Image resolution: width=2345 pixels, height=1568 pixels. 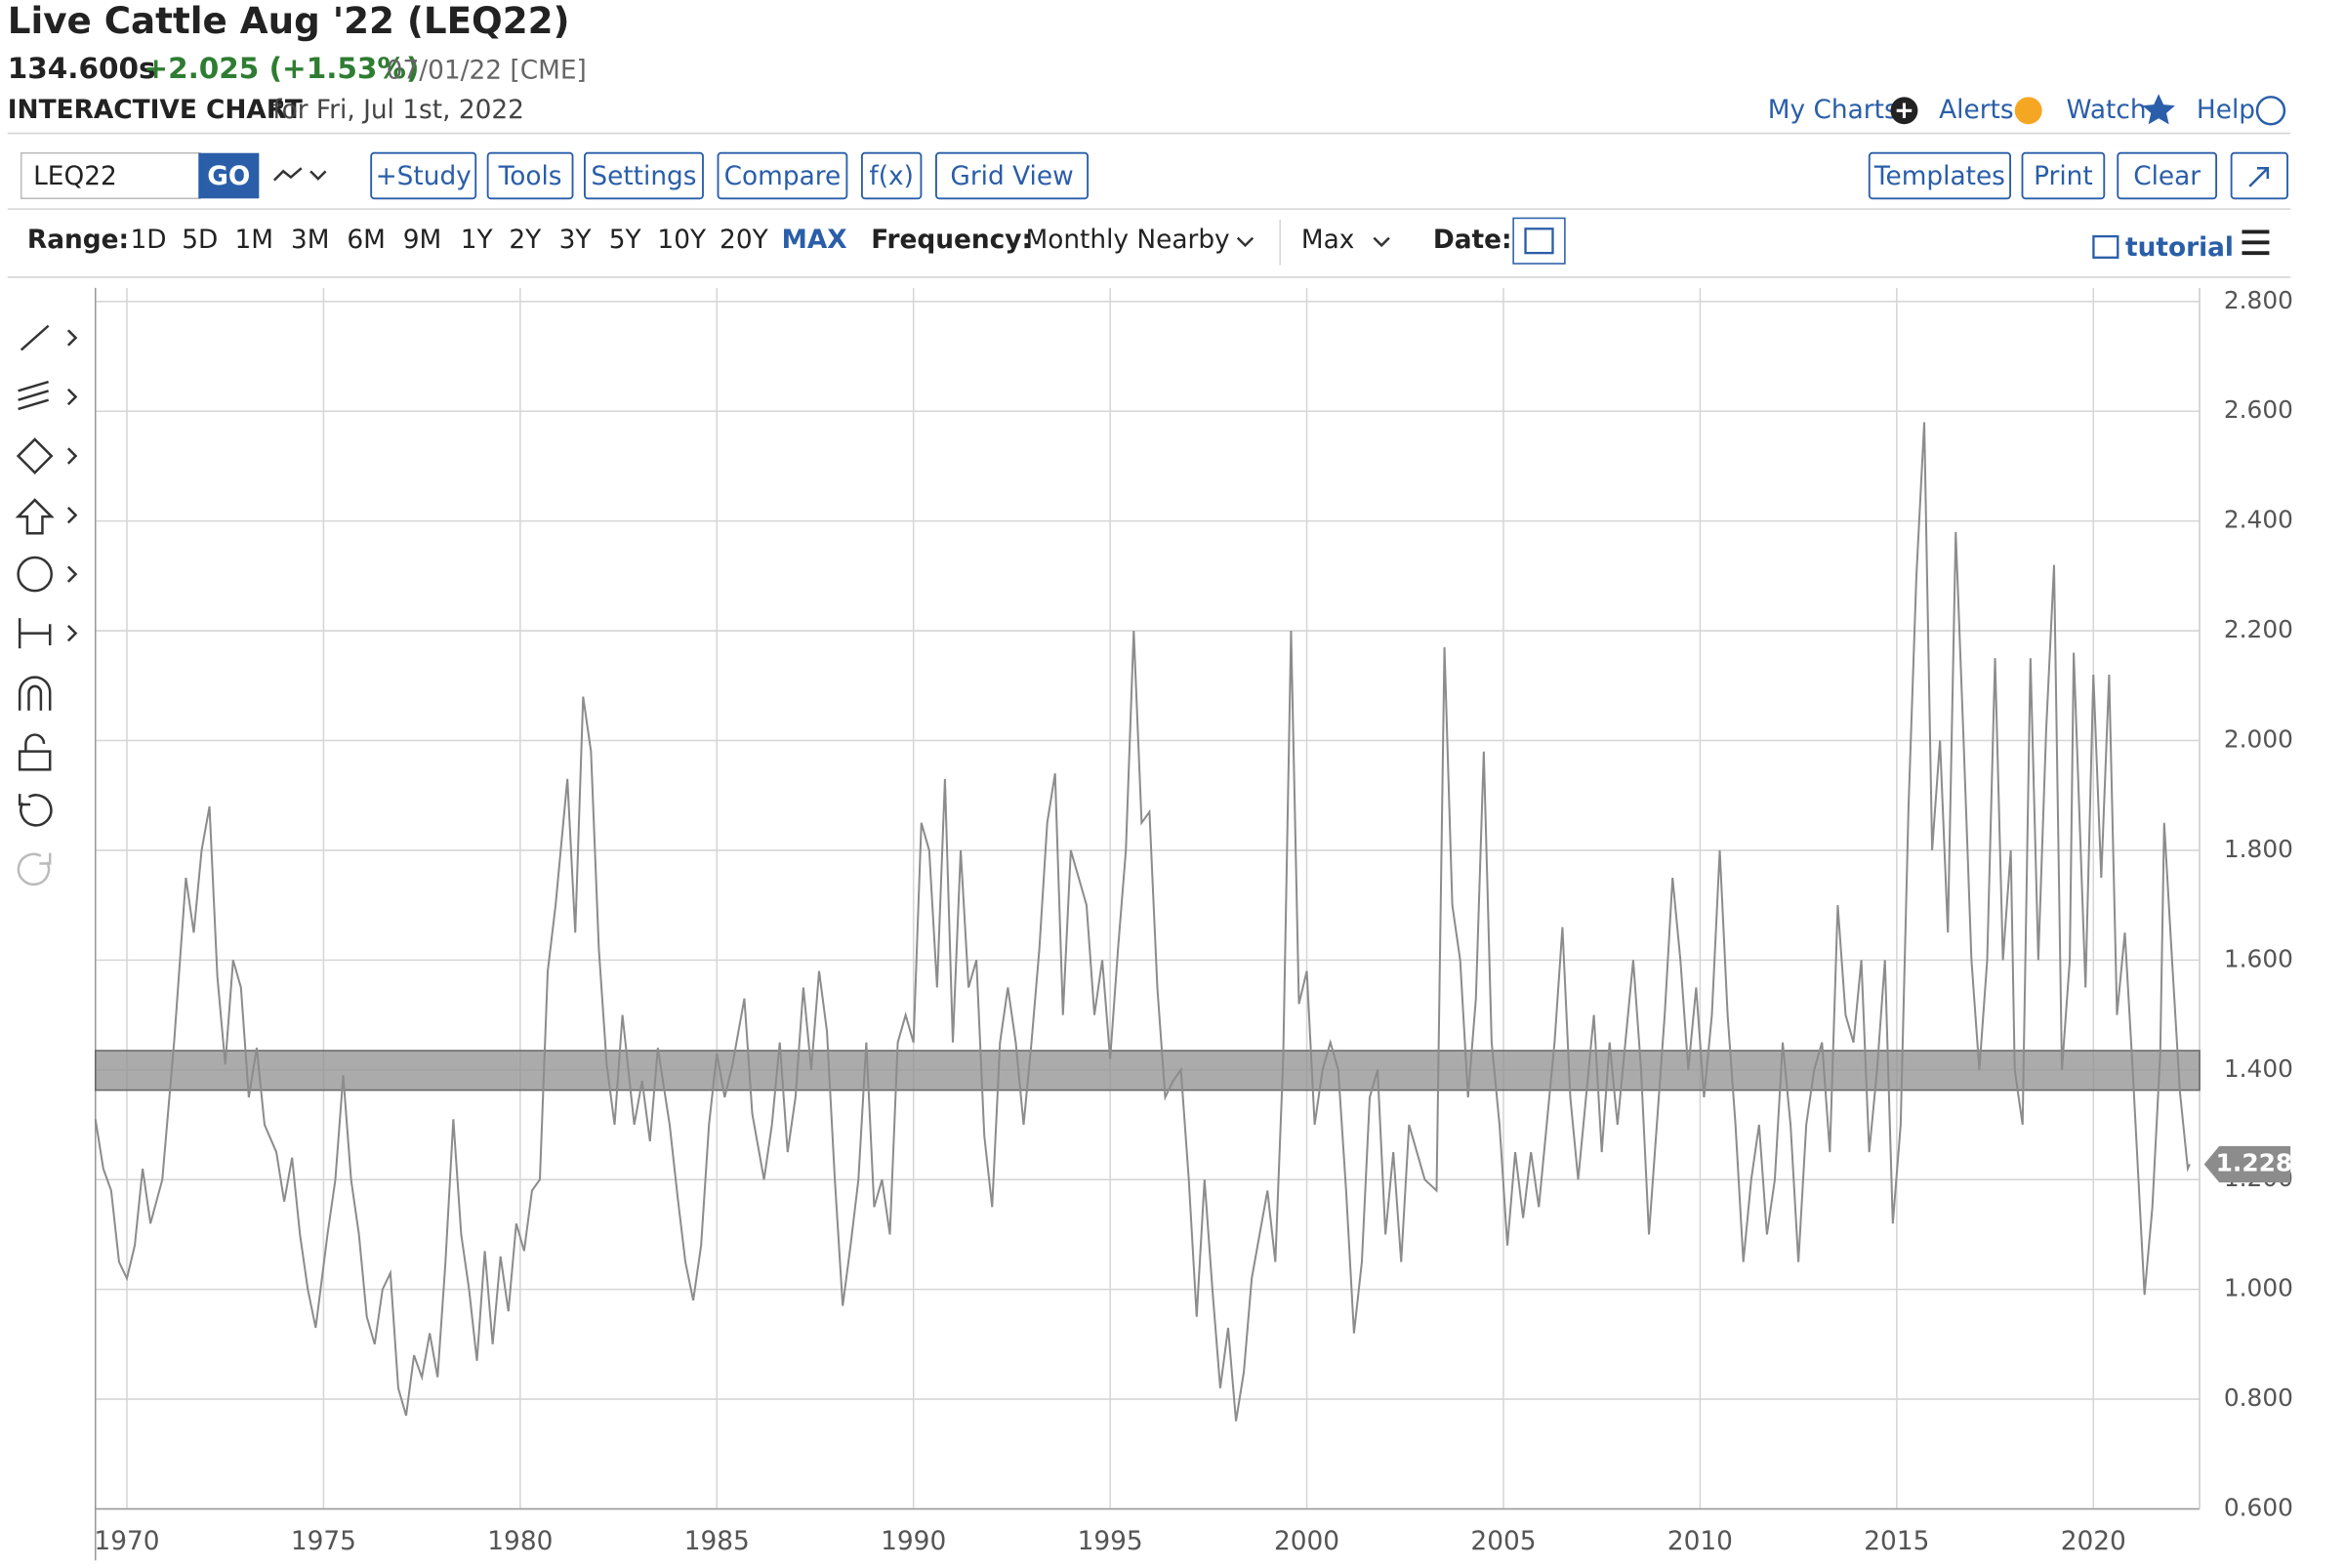 I want to click on x-tick-label: 1990, so click(x=914, y=1542).